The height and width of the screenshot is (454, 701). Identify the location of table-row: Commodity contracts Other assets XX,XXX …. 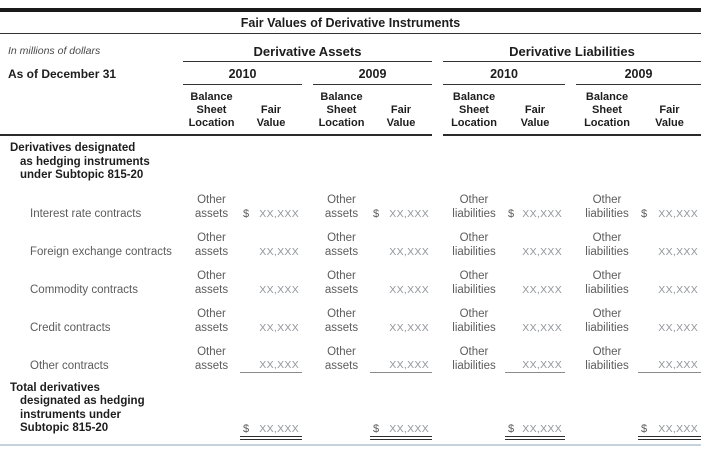
(350, 278).